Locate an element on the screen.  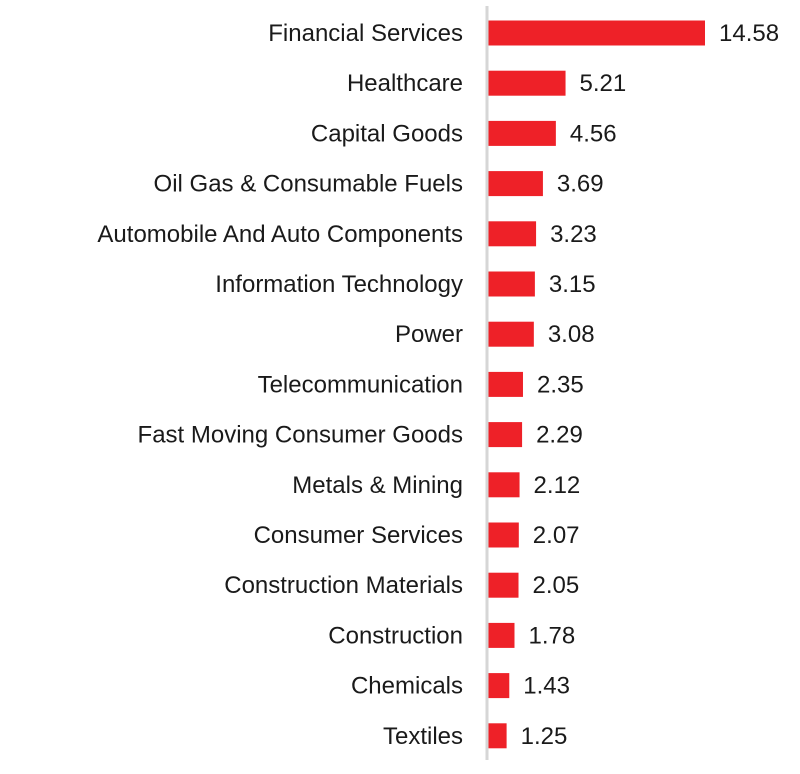
category-label-construction: Construction is located at coordinates (395, 635).